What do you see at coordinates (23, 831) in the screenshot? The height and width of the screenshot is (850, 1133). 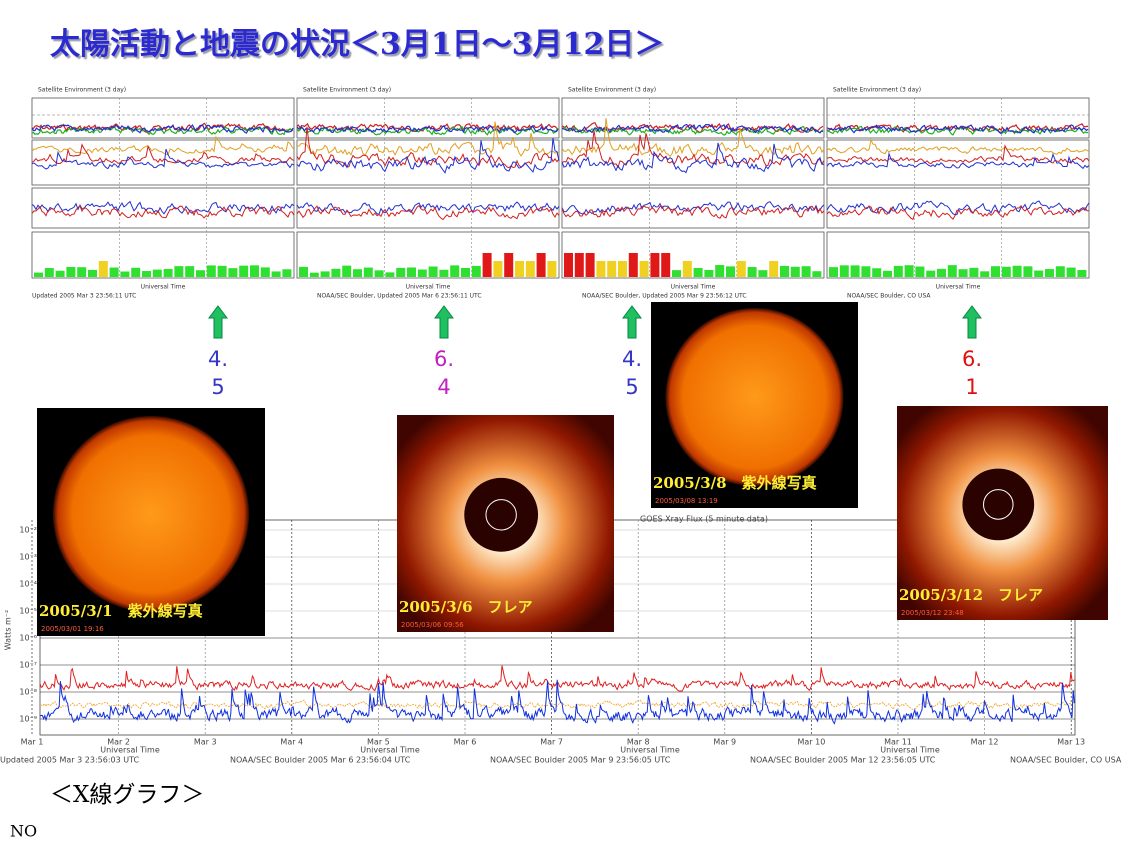 I see `note: NO` at bounding box center [23, 831].